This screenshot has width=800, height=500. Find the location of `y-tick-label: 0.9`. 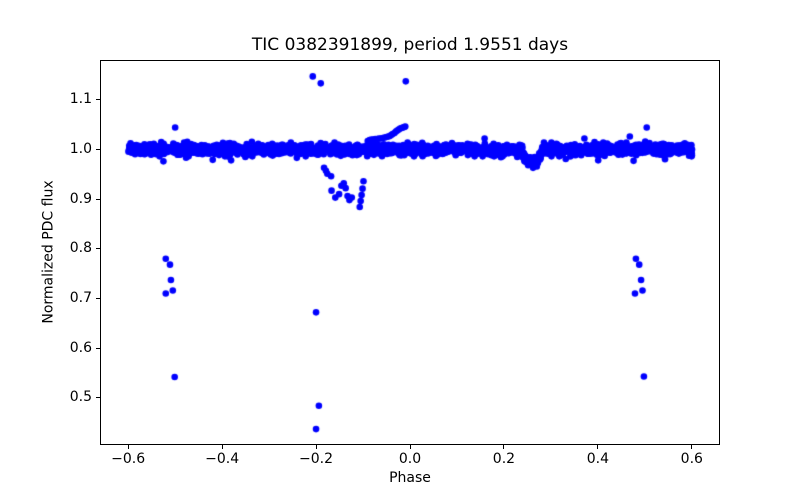

y-tick-label: 0.9 is located at coordinates (80, 198).